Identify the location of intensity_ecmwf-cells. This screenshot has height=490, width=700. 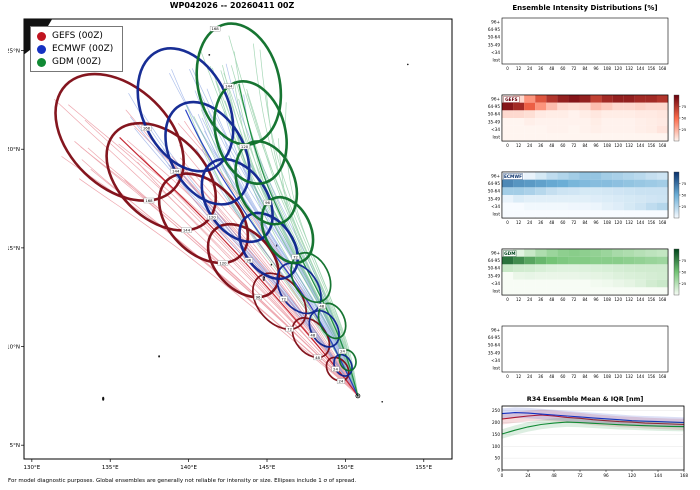
(585, 195).